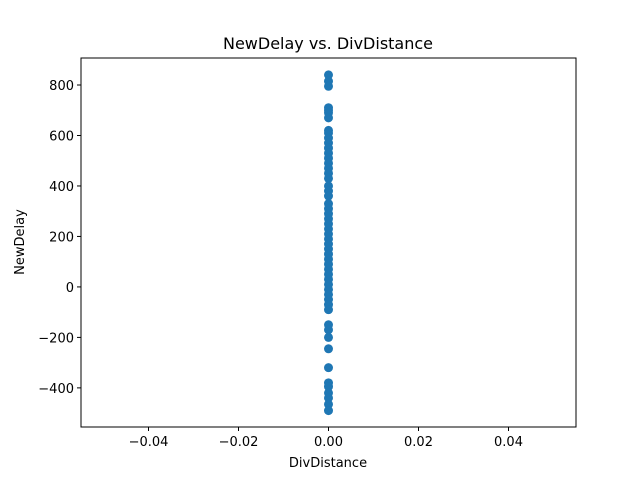 The width and height of the screenshot is (640, 480). What do you see at coordinates (61, 86) in the screenshot?
I see `y-tick-label: 800` at bounding box center [61, 86].